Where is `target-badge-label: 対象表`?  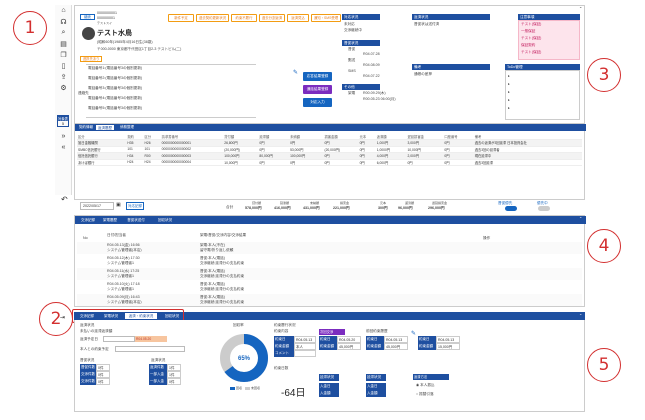 target-badge-label: 対象表 is located at coordinates (63, 118).